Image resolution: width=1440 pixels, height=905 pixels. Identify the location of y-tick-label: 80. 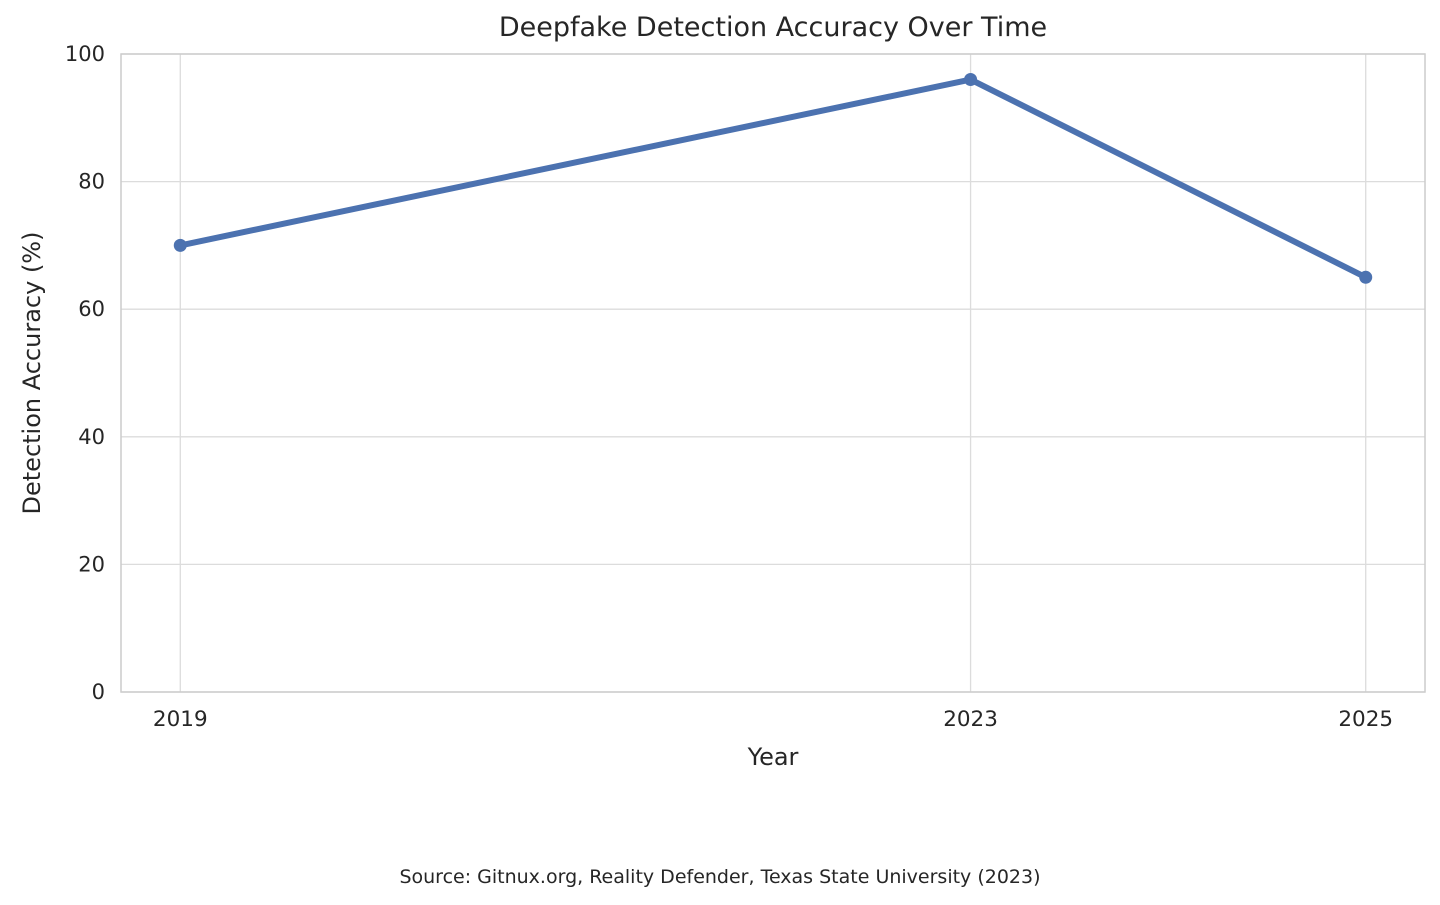
(91, 182).